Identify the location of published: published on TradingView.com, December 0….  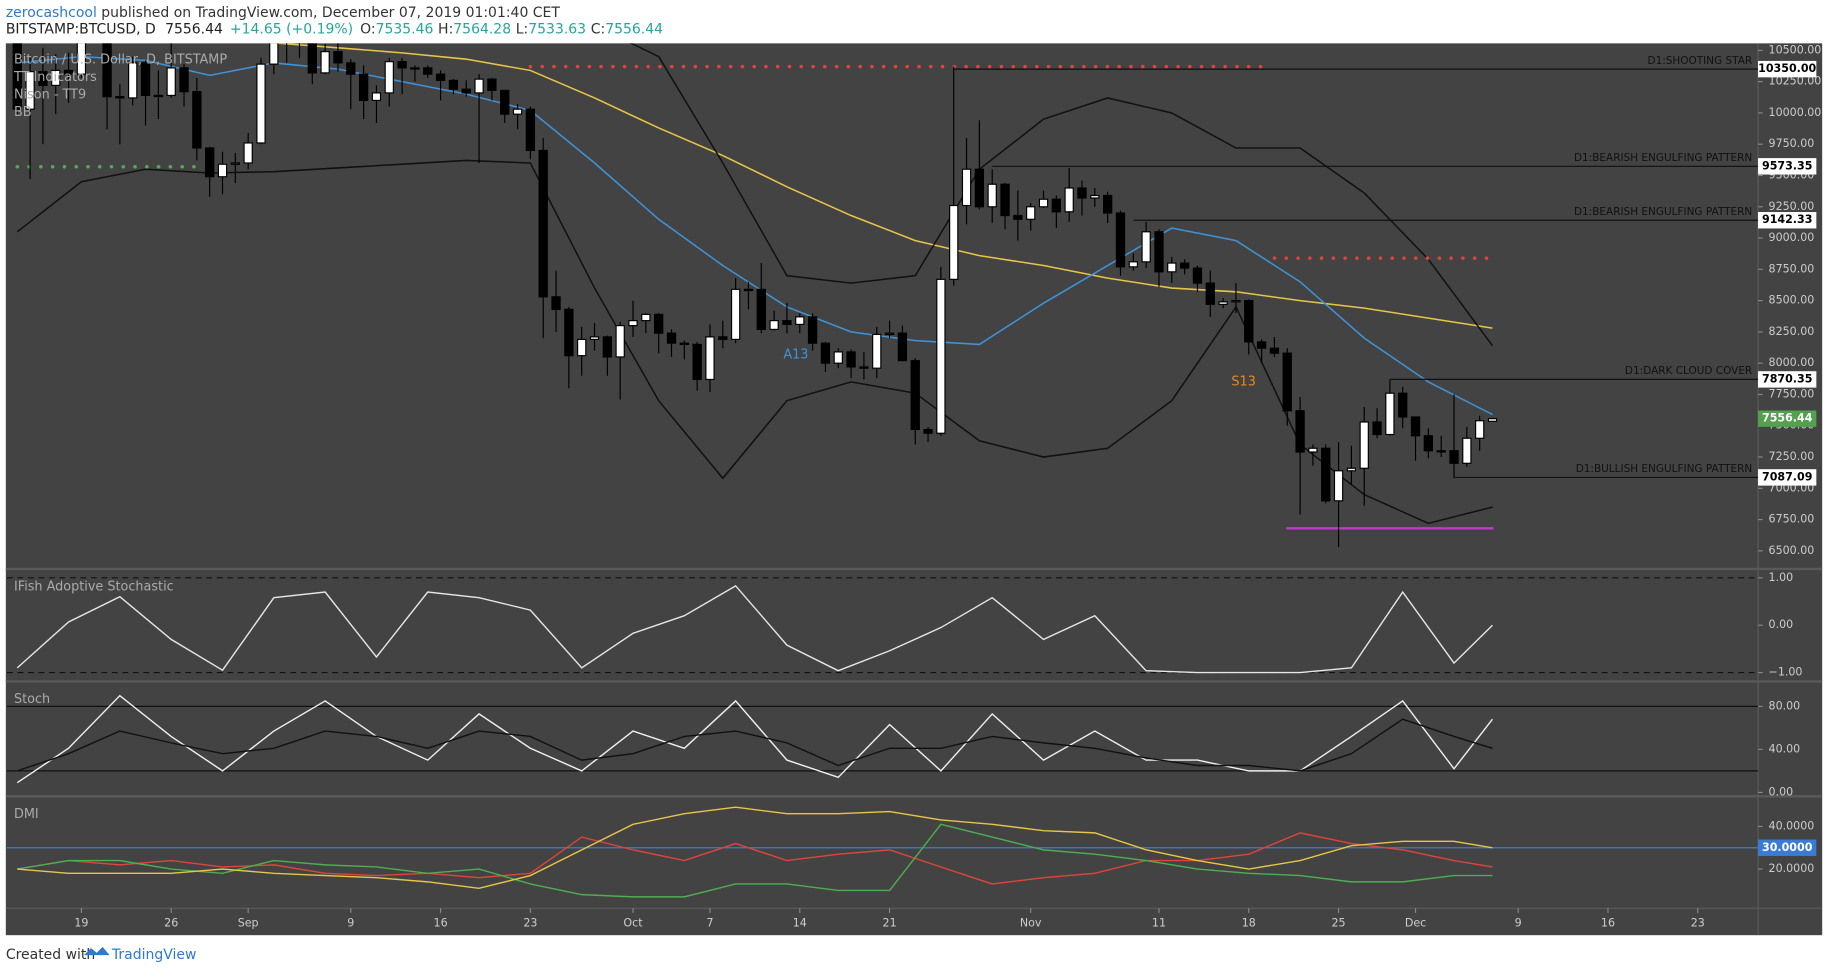
(329, 13).